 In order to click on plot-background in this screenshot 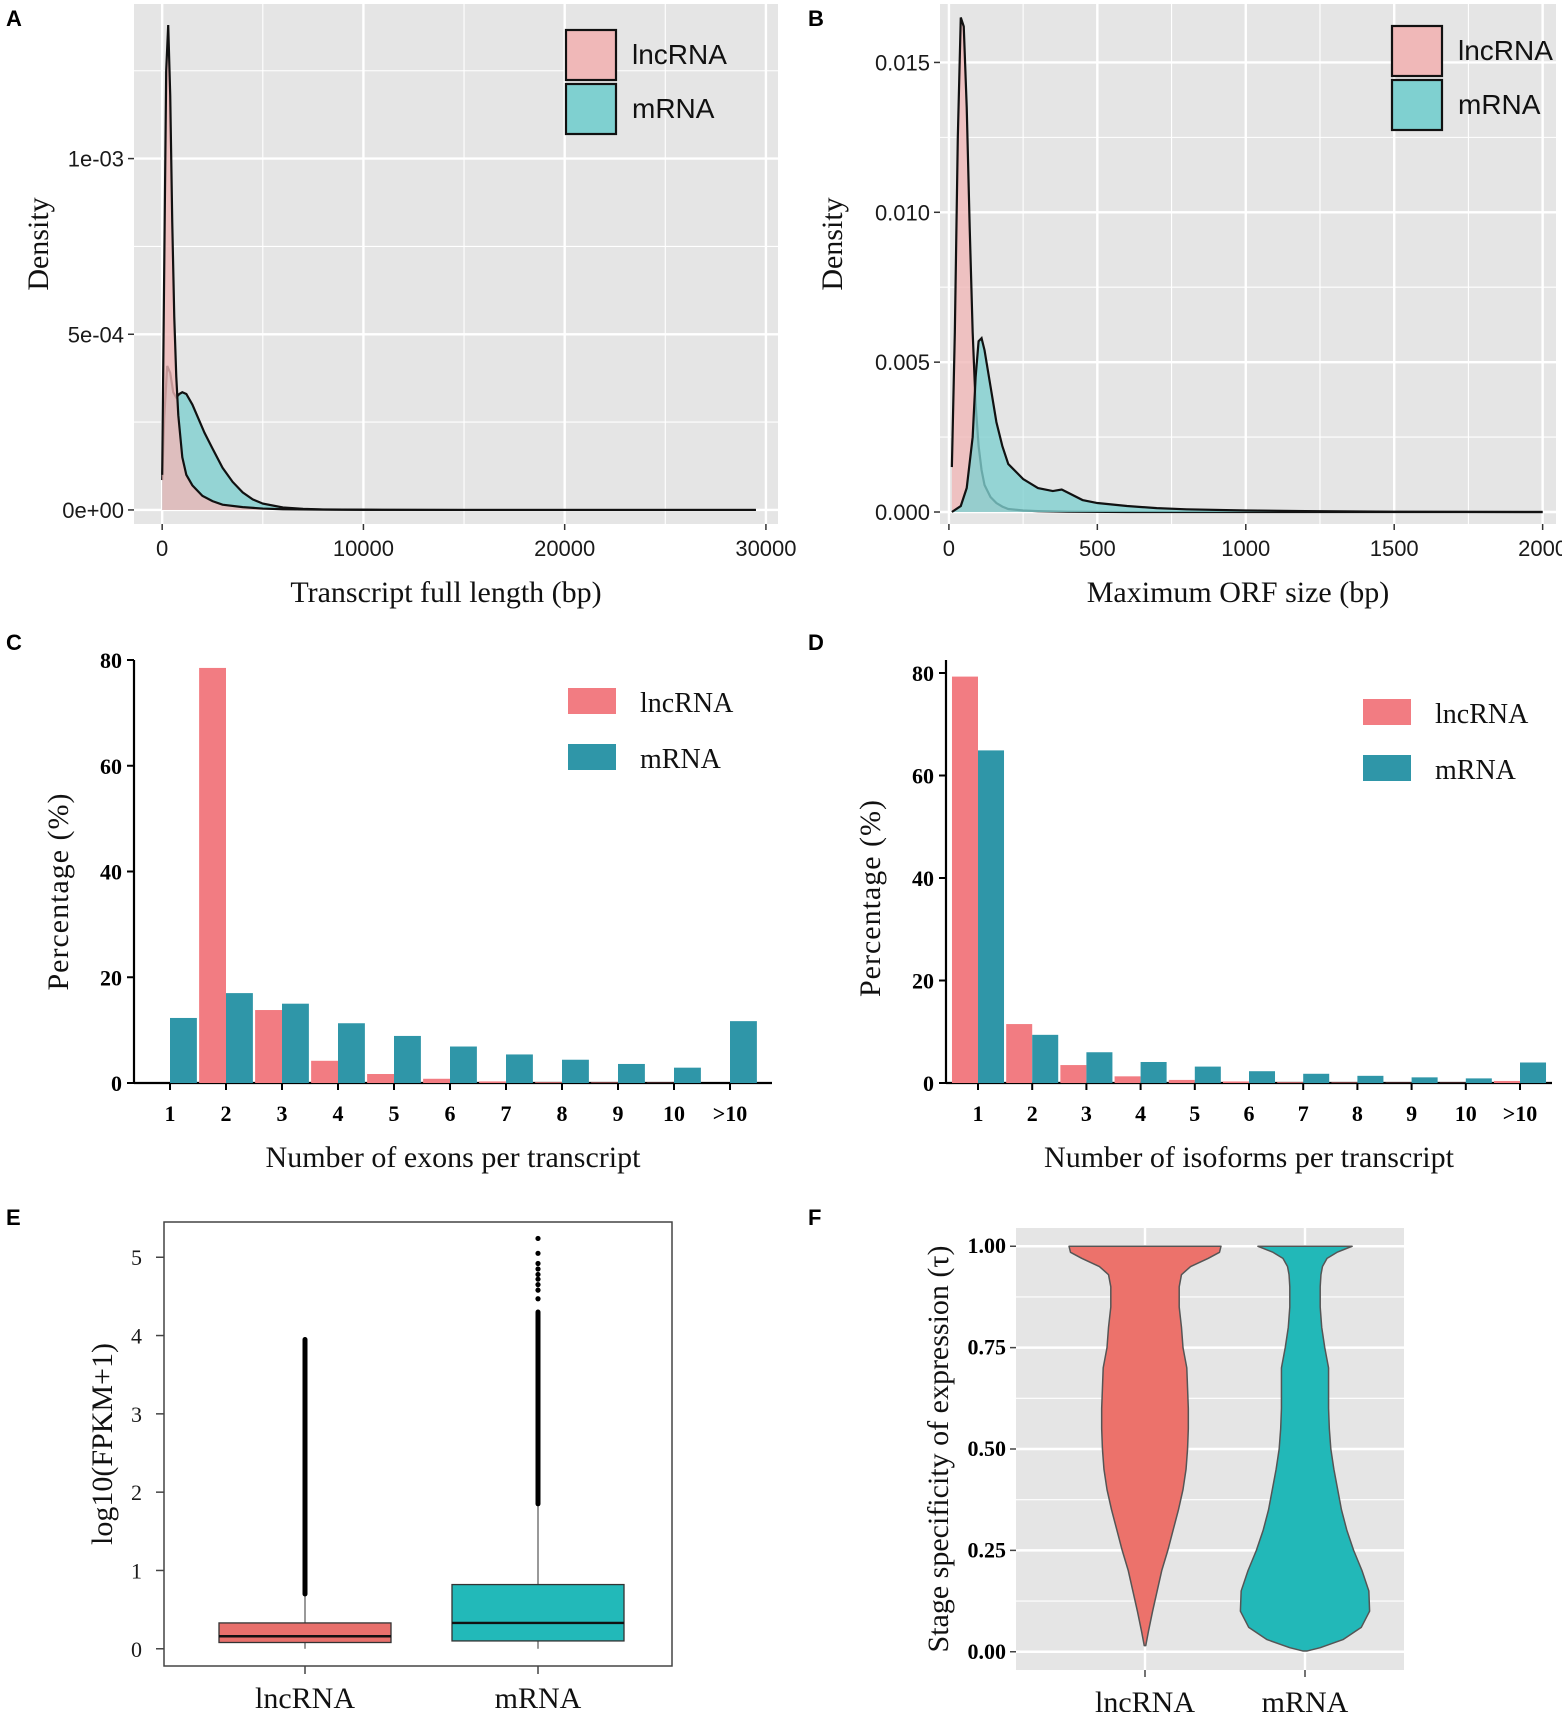, I will do `click(456, 264)`.